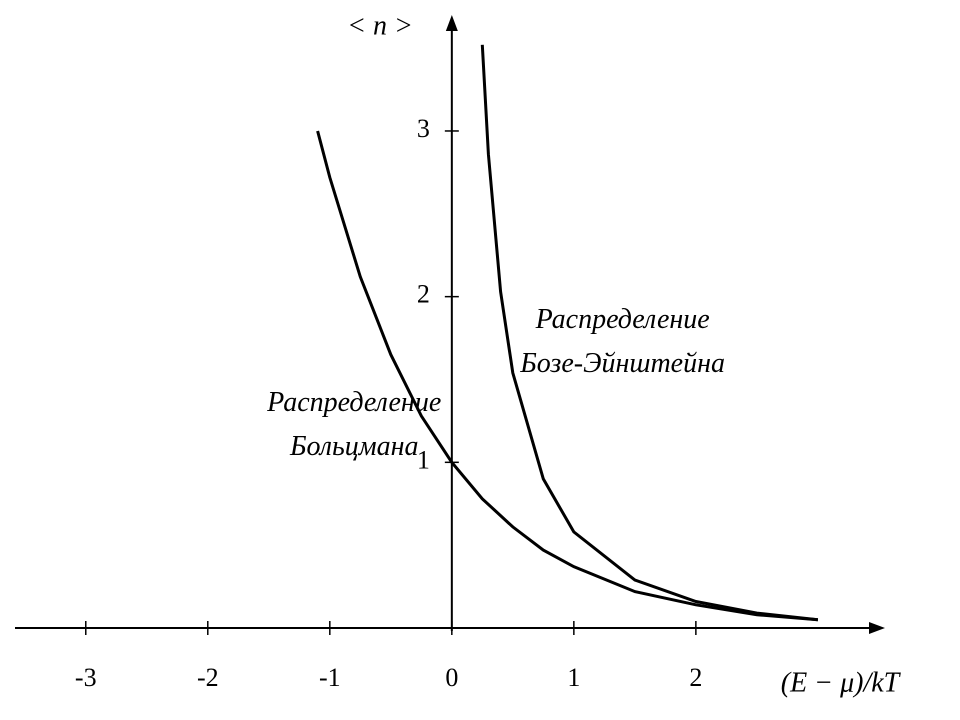 This screenshot has width=960, height=720. Describe the element at coordinates (380, 25) in the screenshot. I see `y-axis-label: < n >` at that location.